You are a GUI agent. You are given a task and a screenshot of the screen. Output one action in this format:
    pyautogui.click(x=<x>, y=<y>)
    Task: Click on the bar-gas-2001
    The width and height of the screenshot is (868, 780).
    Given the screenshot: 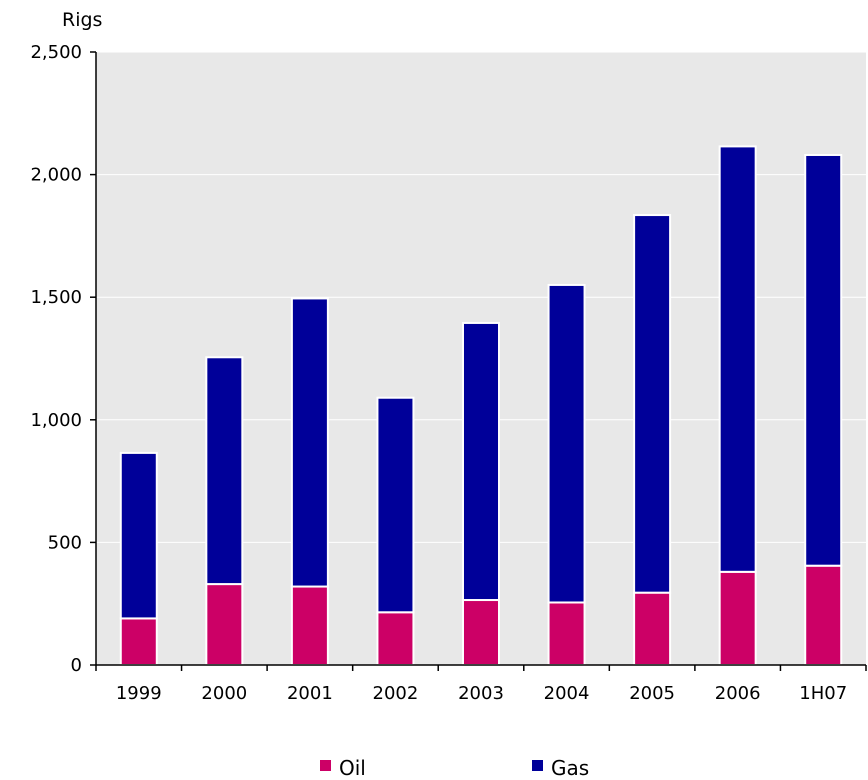 What is the action you would take?
    pyautogui.click(x=309, y=442)
    